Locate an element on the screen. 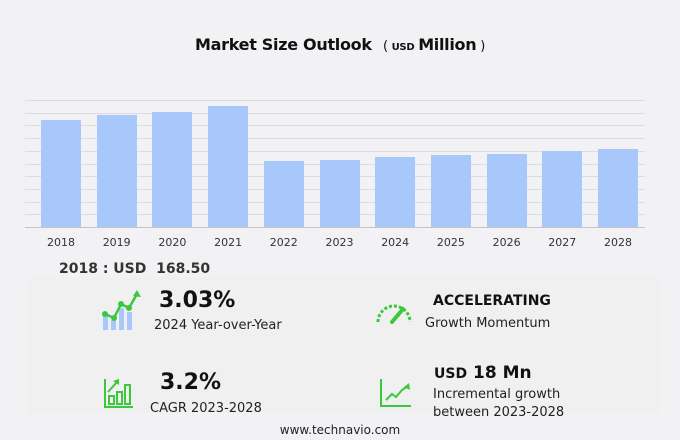  incremental-label-2: between 2023-2028 is located at coordinates (499, 412).